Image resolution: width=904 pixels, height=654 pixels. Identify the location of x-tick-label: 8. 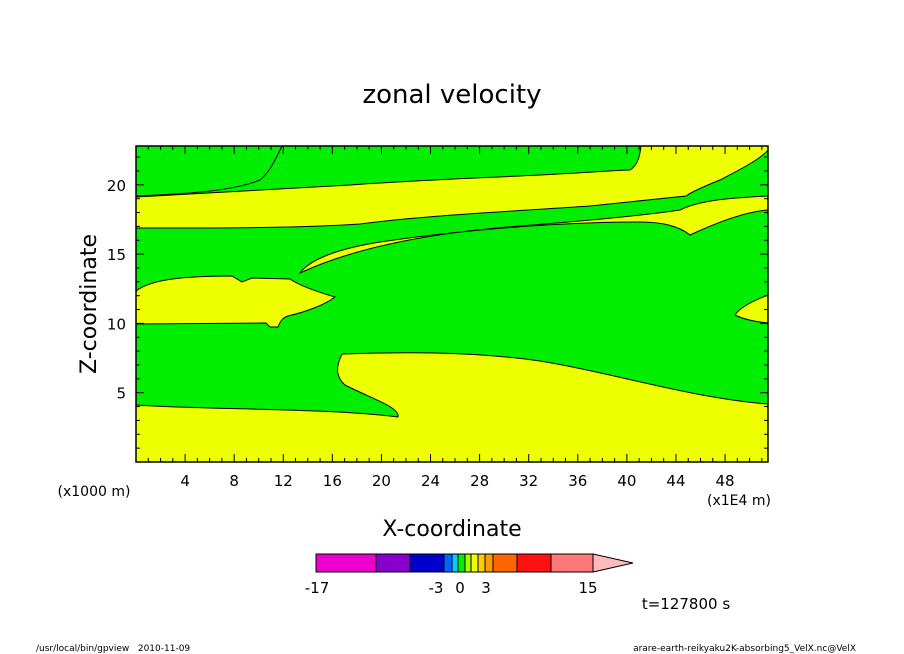
(234, 481).